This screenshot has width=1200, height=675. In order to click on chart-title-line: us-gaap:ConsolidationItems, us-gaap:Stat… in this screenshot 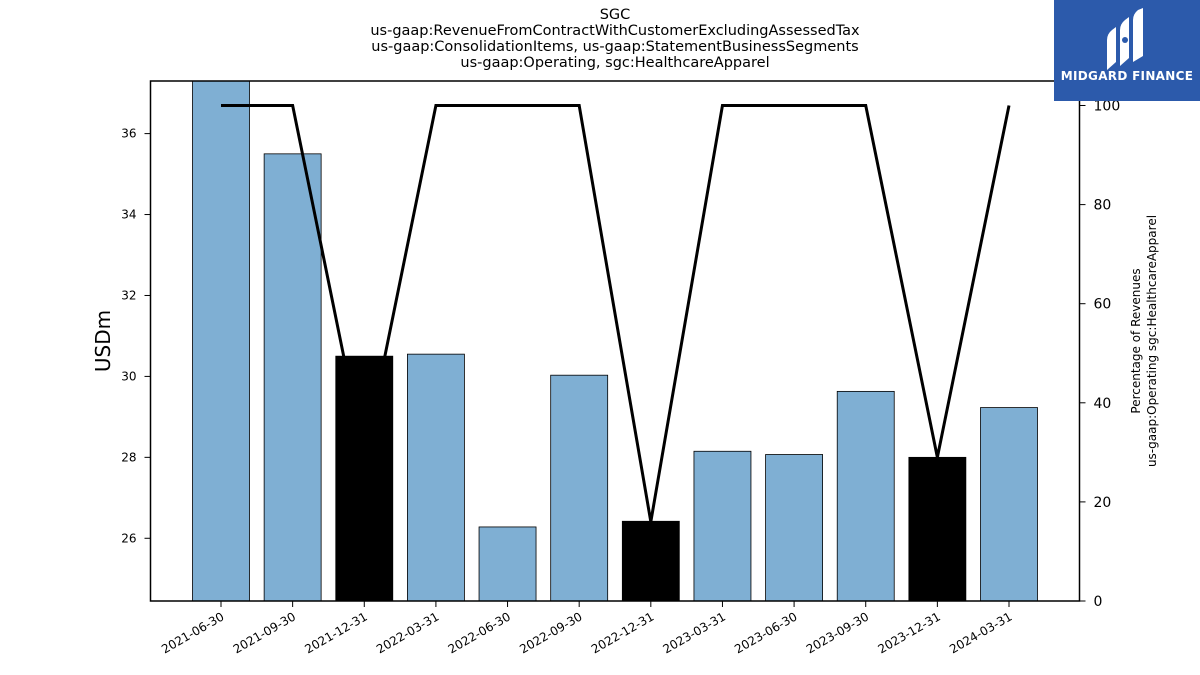, I will do `click(615, 47)`.